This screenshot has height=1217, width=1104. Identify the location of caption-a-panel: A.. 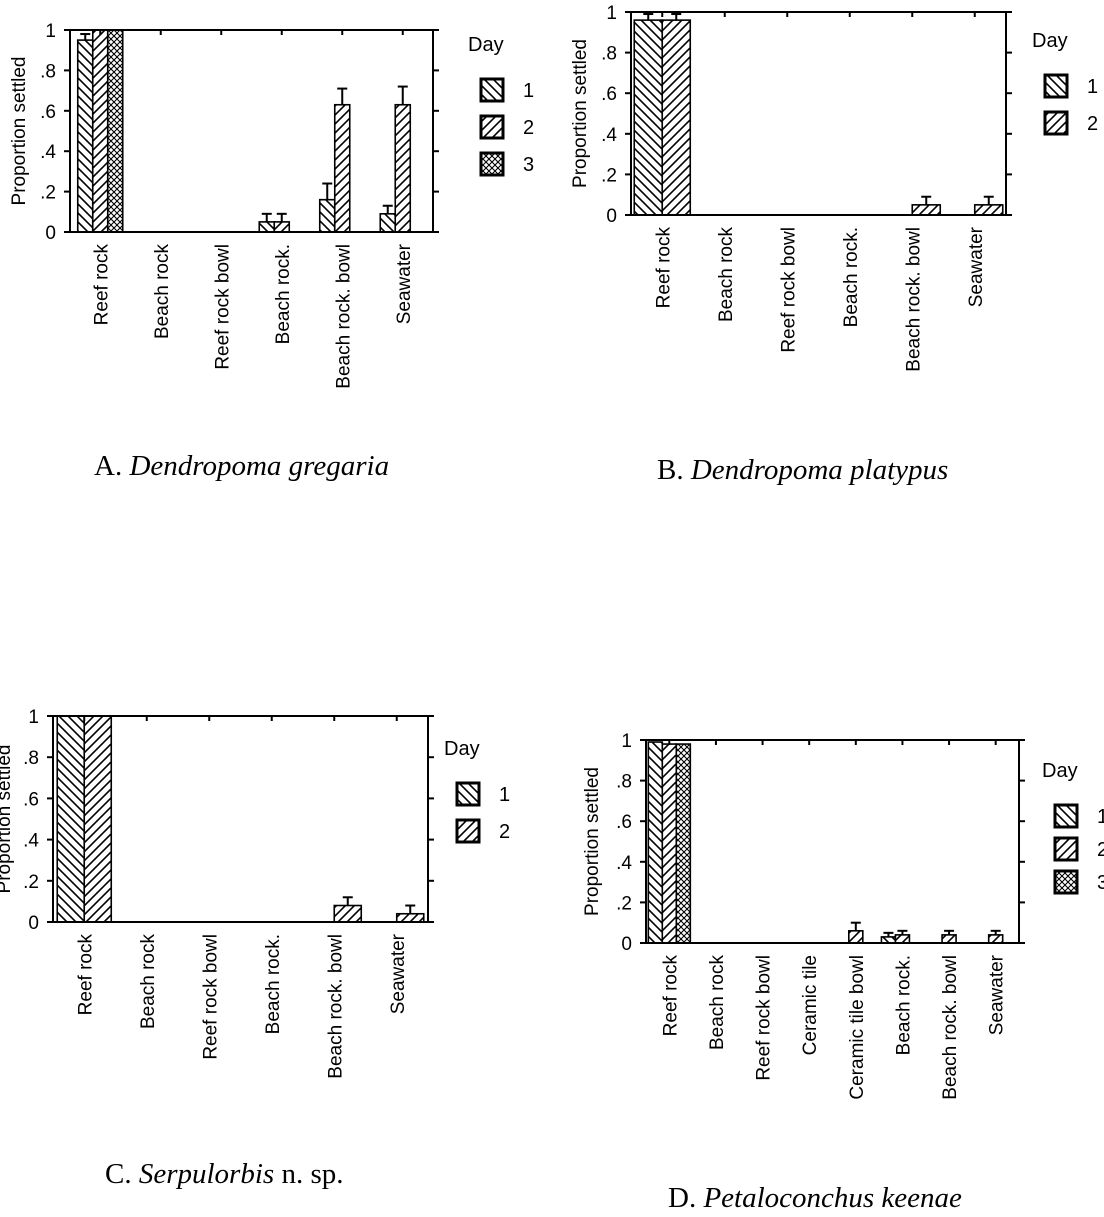
(108, 466).